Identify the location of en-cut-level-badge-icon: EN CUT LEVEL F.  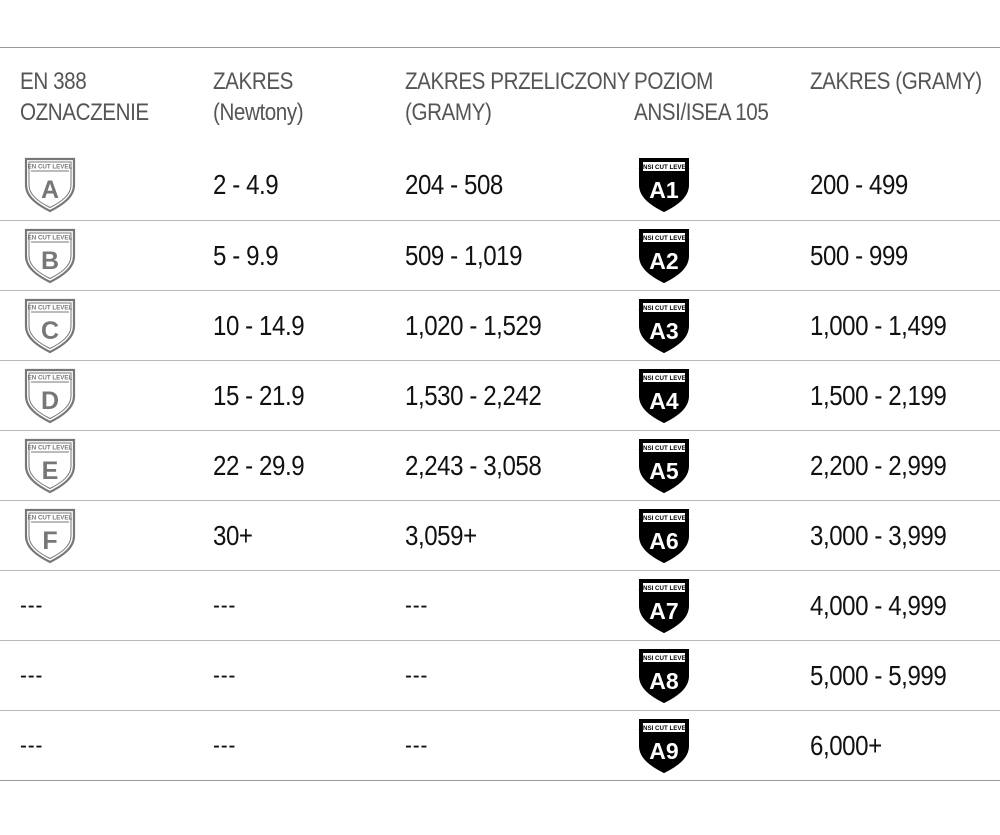
(50, 535).